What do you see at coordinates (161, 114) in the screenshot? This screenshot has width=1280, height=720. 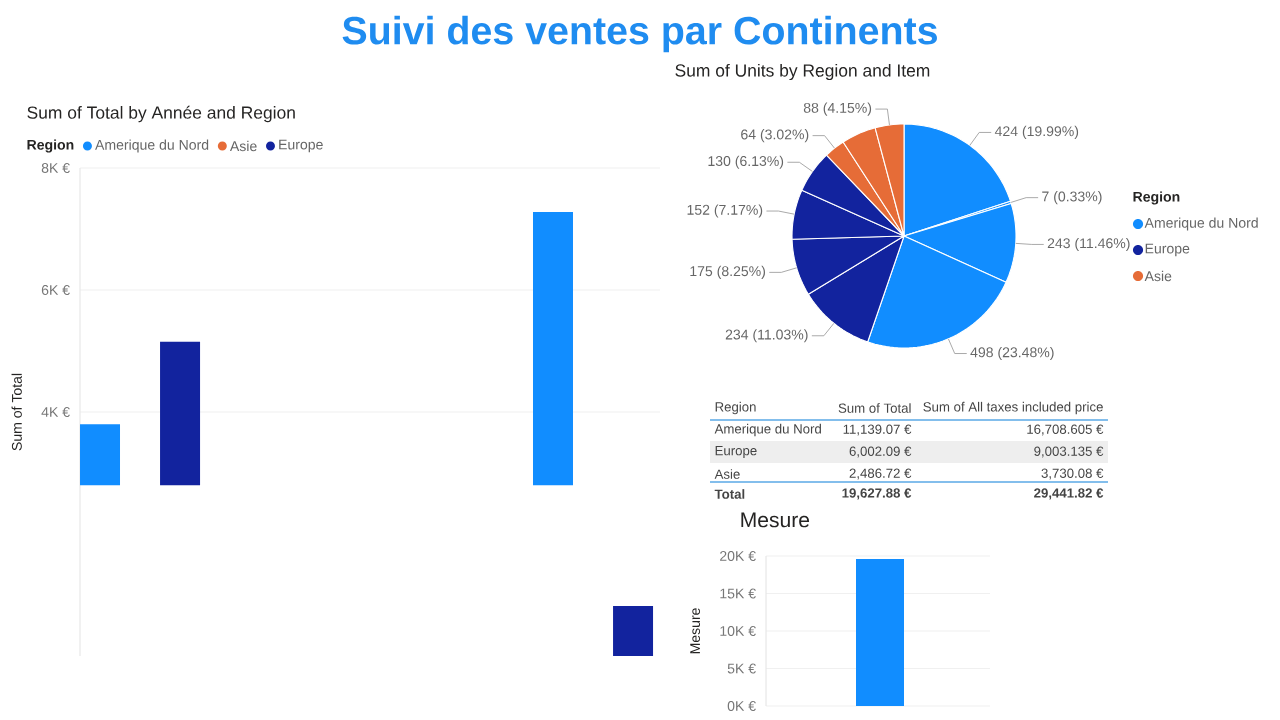 I see `chart-subtitle: Sum of Total by Année and Region` at bounding box center [161, 114].